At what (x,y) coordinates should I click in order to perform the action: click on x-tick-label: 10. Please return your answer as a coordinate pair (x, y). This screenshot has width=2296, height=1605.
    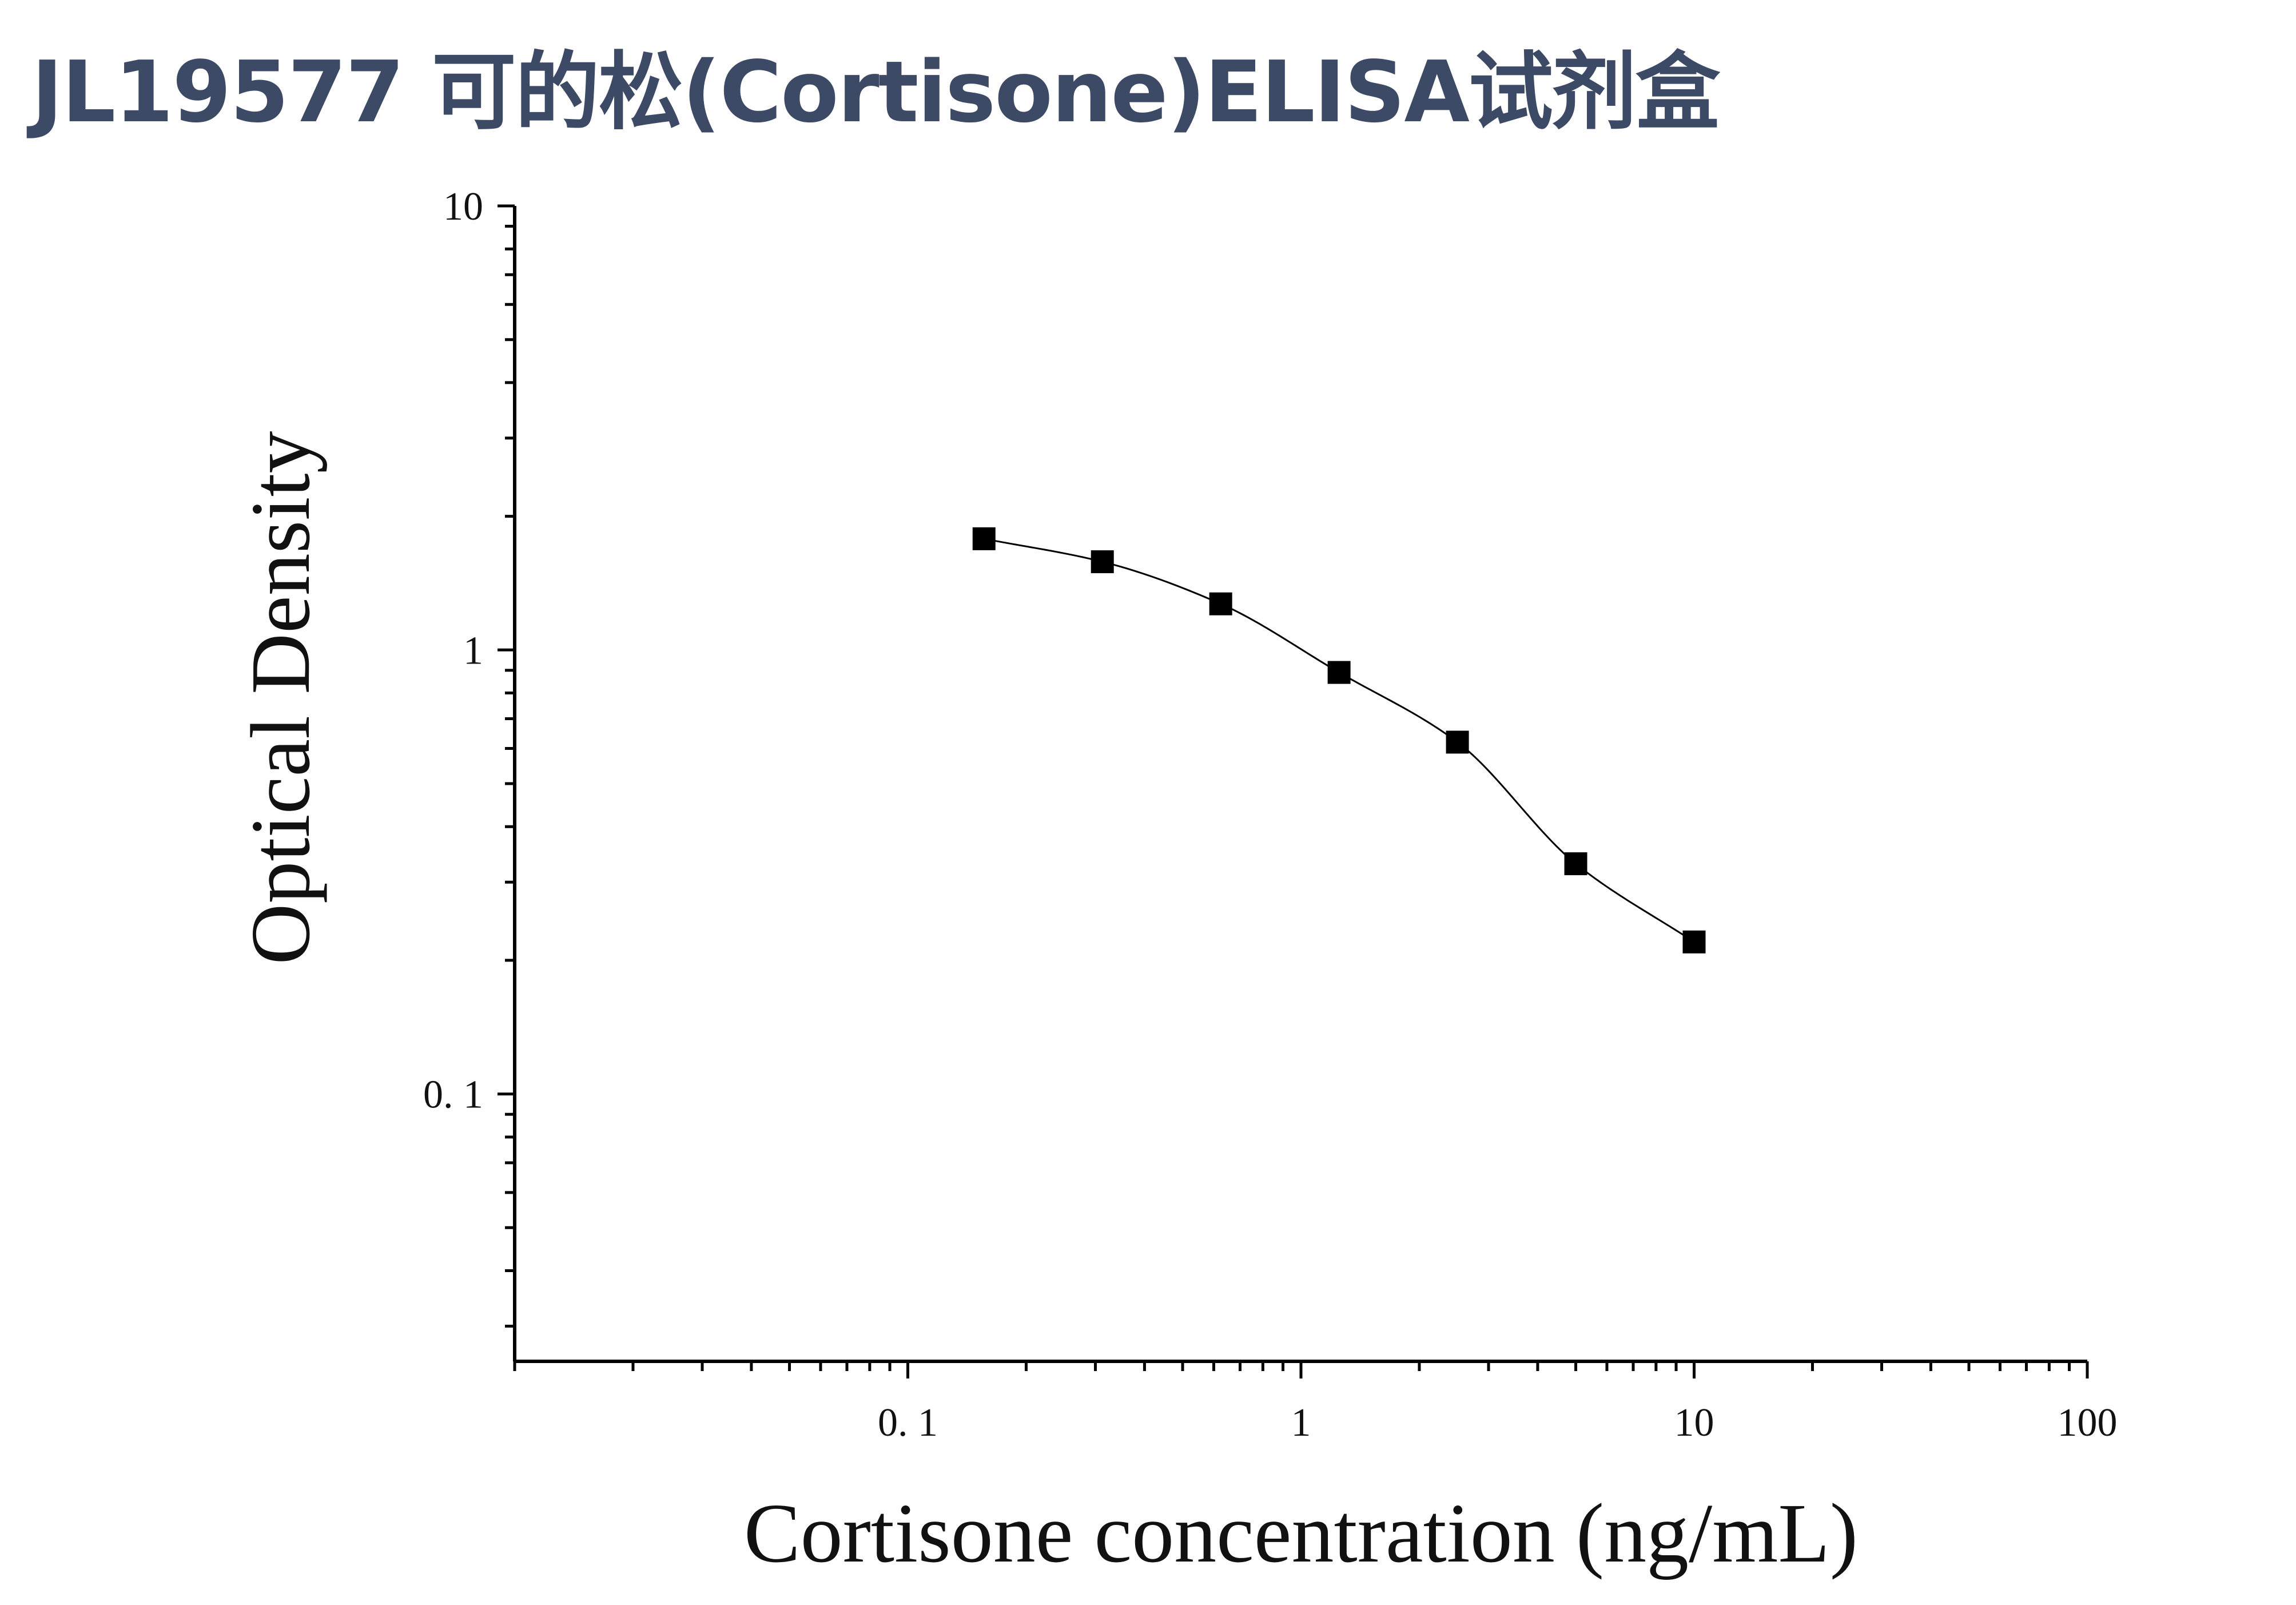
    Looking at the image, I should click on (1694, 1423).